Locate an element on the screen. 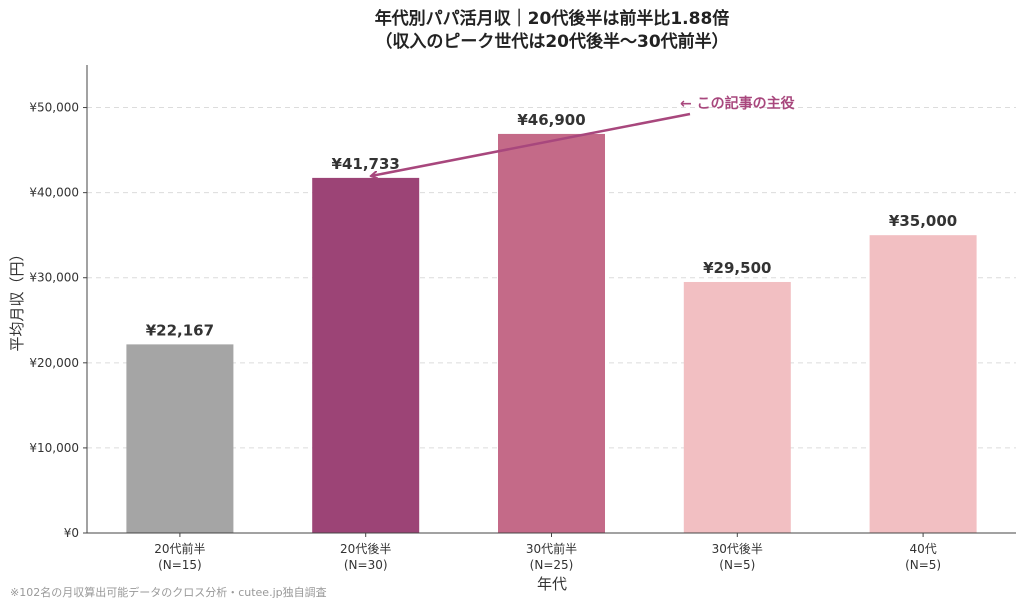 The image size is (1024, 607). y-tick-label: ¥20,000 is located at coordinates (54, 363).